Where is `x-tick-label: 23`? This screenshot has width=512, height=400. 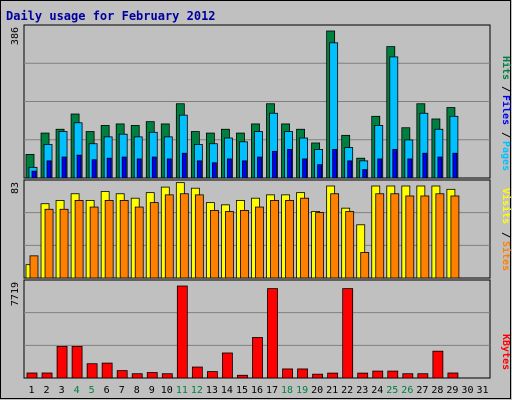 x-tick-label: 23 is located at coordinates (362, 390).